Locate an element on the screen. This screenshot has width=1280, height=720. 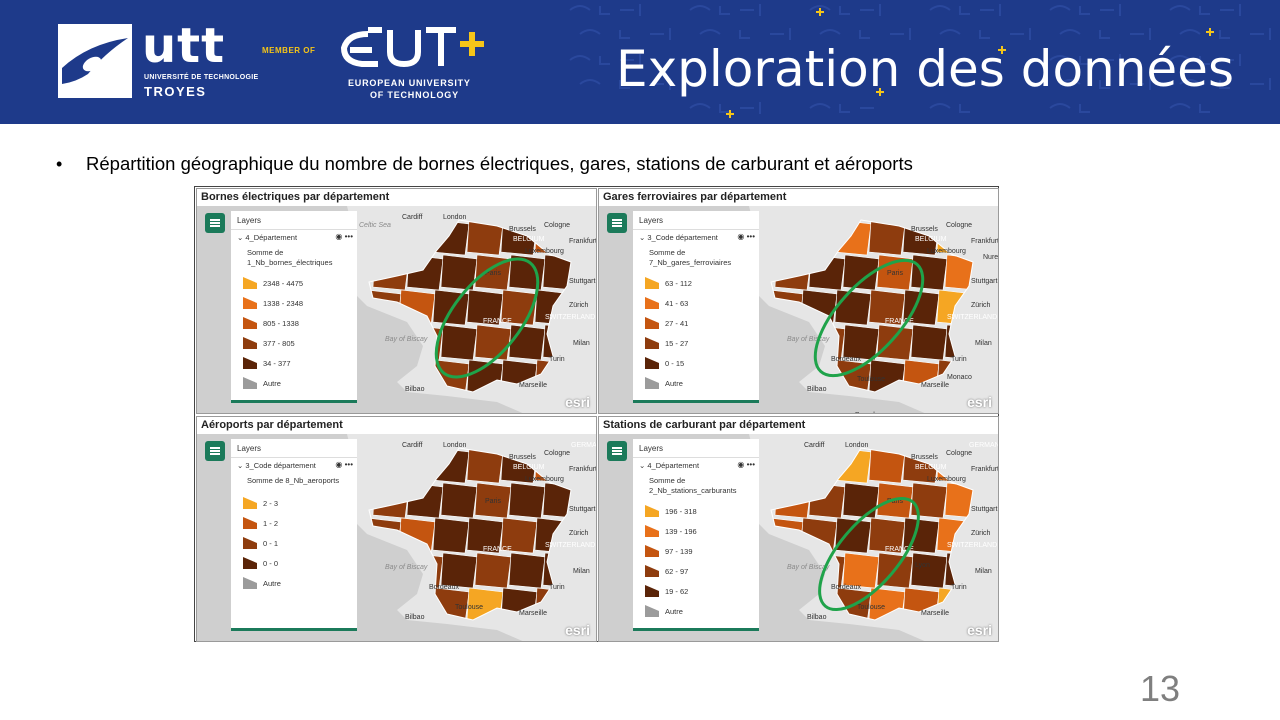
eut-subtitle-2: OF TECHNOLOGY is located at coordinates (414, 95).